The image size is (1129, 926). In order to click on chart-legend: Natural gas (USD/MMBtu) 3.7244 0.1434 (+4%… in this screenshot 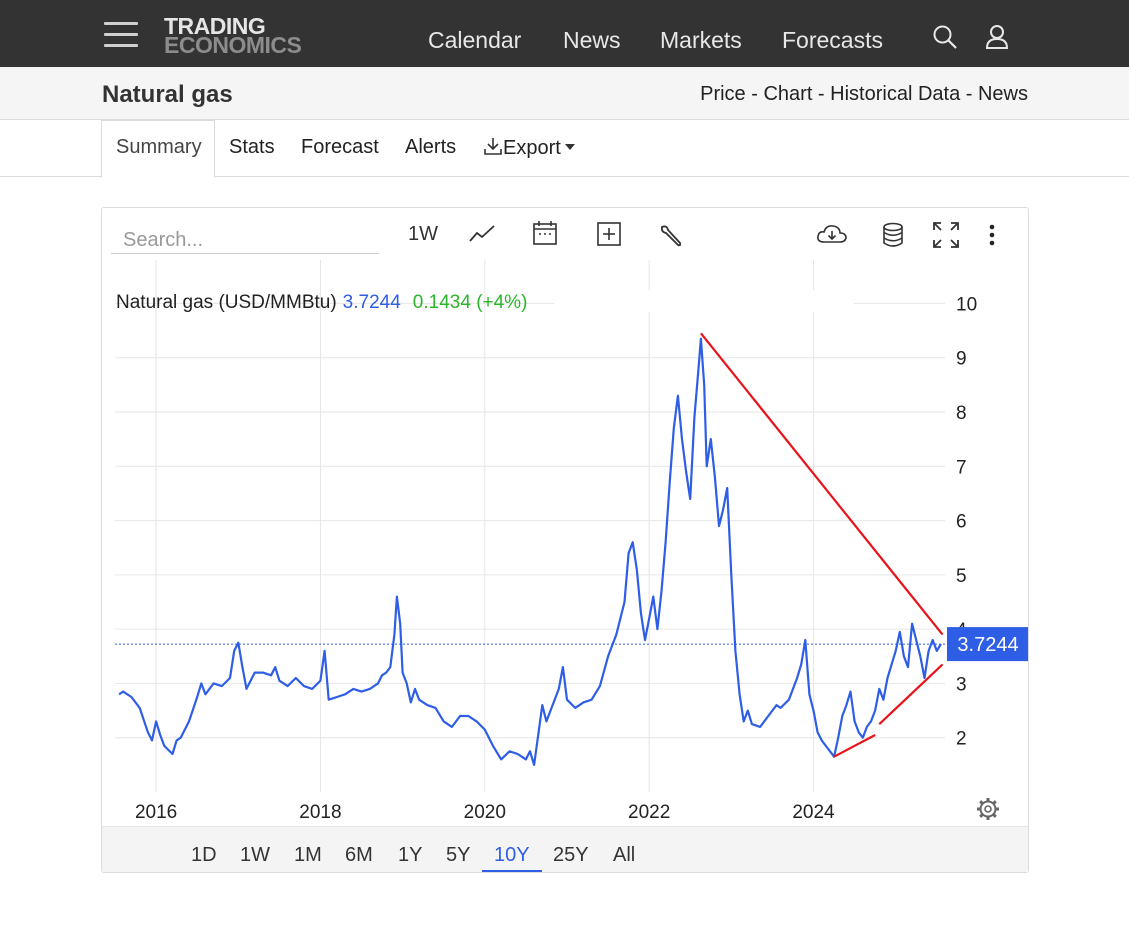, I will do `click(321, 302)`.